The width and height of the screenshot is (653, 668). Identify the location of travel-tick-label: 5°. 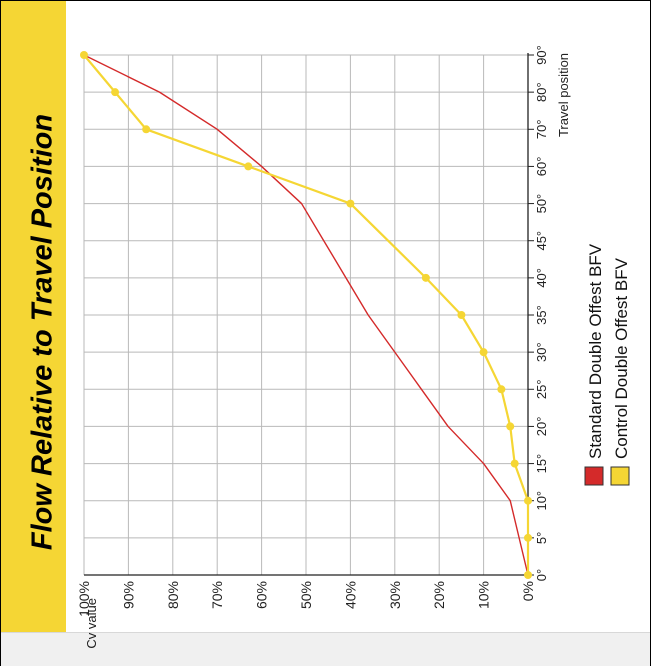
(541, 538).